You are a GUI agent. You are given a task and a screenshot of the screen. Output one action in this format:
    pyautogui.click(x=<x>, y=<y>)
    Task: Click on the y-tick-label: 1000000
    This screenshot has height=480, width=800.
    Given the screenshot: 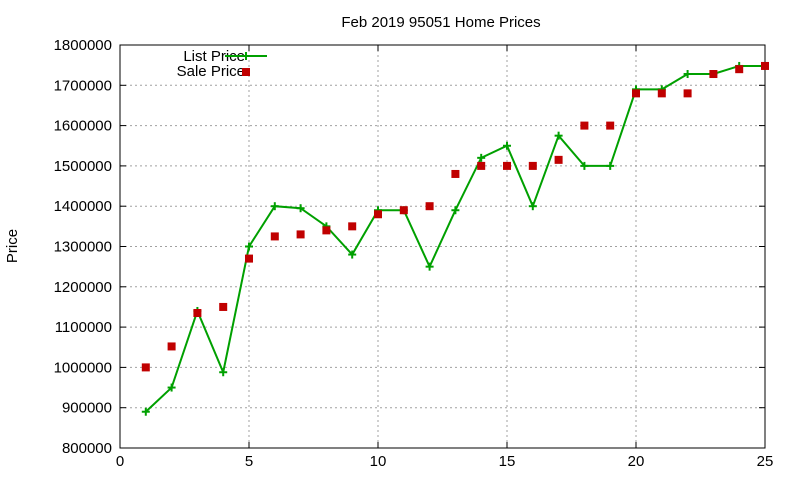 What is the action you would take?
    pyautogui.click(x=83, y=367)
    